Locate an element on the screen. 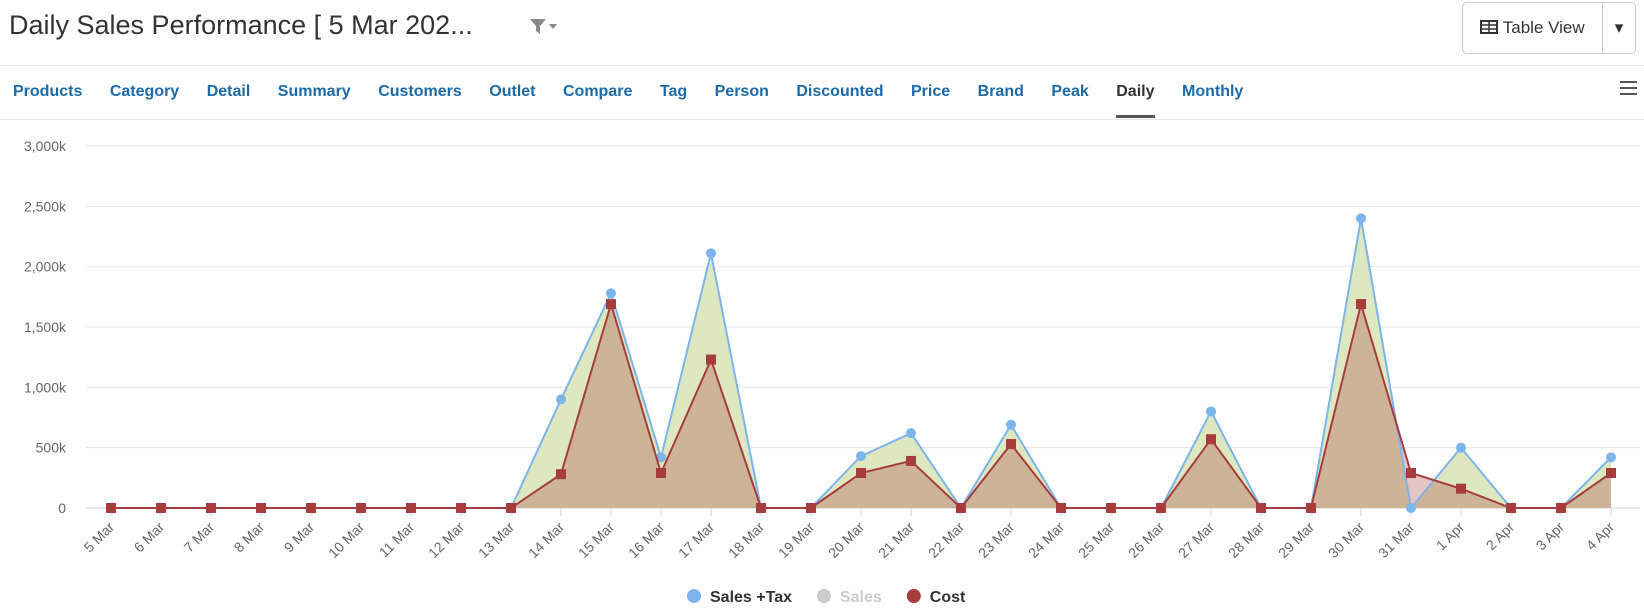 This screenshot has width=1644, height=615. x-tick-label: 12 Mar is located at coordinates (446, 540).